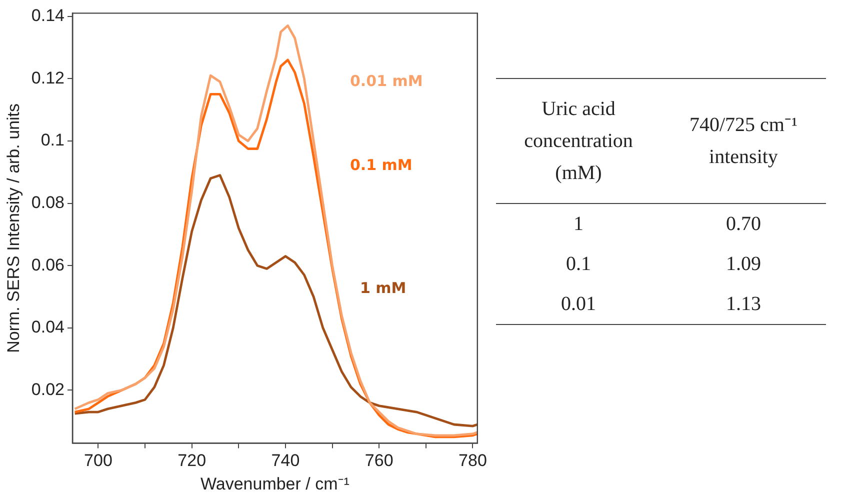 This screenshot has width=845, height=499. Describe the element at coordinates (386, 81) in the screenshot. I see `text: 0.01 mM` at that location.